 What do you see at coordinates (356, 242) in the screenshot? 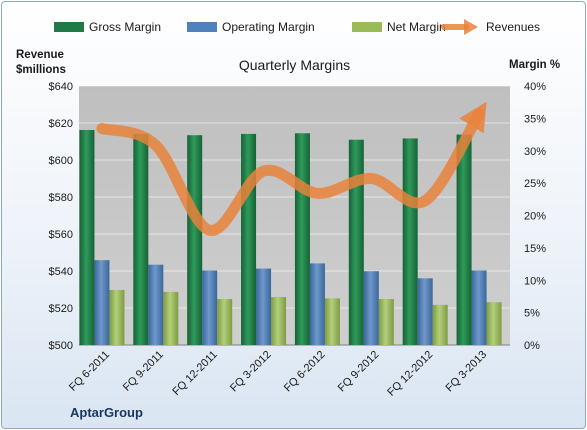
I see `bar-gross-margin-fq-9-2012` at bounding box center [356, 242].